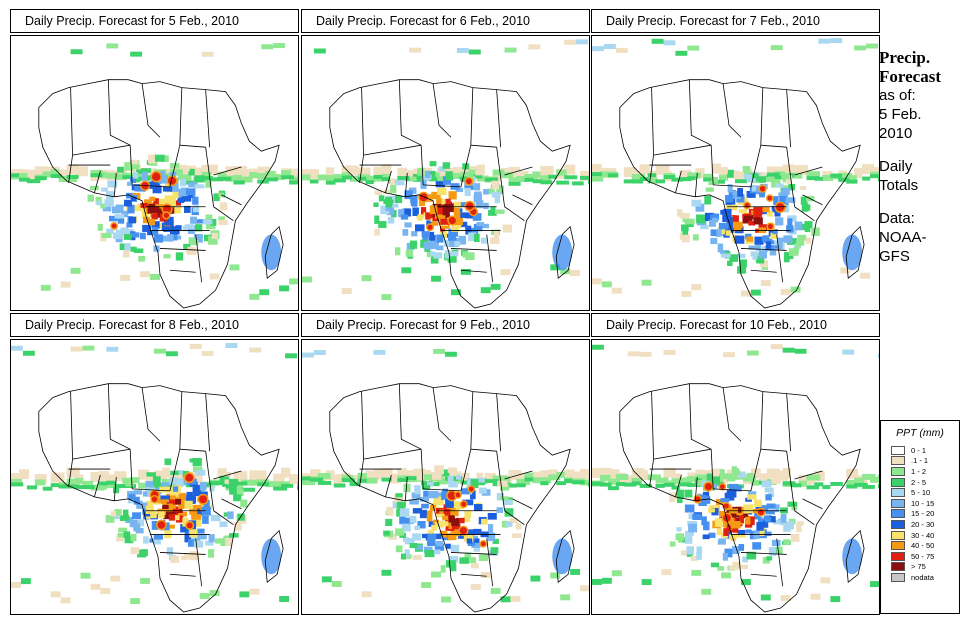 This screenshot has width=965, height=628. I want to click on date-line-1: 5 Feb., so click(900, 114).